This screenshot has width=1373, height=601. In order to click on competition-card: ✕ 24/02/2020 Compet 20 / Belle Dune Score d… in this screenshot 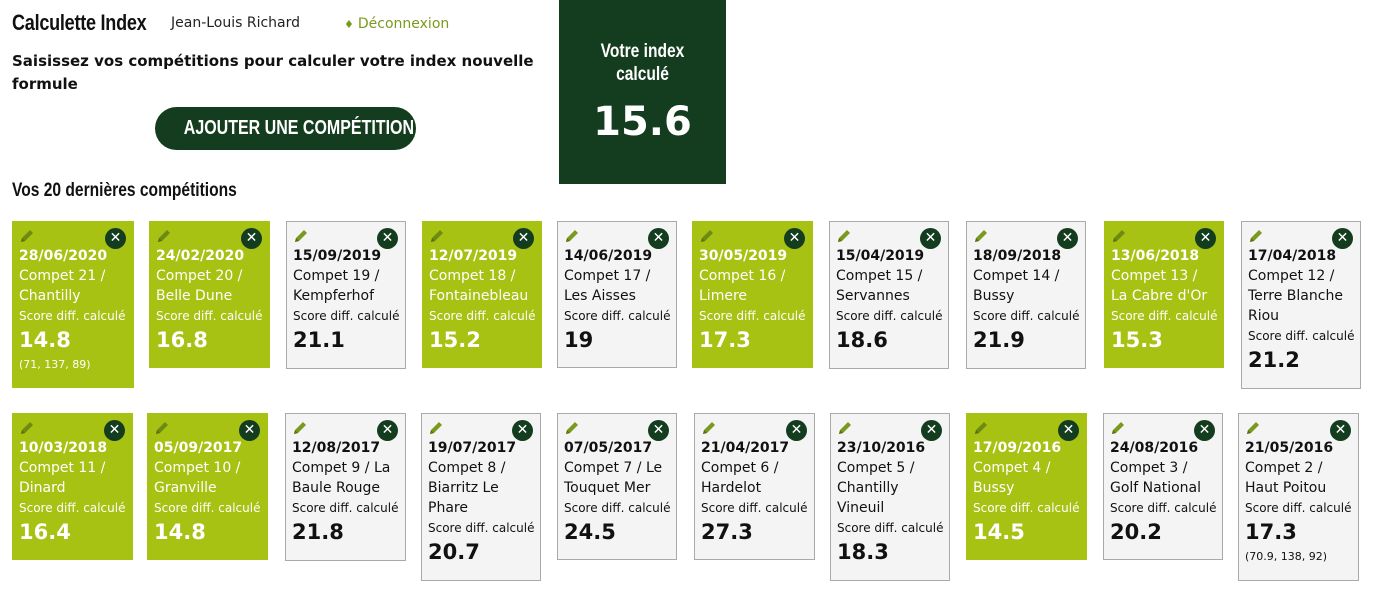, I will do `click(209, 294)`.